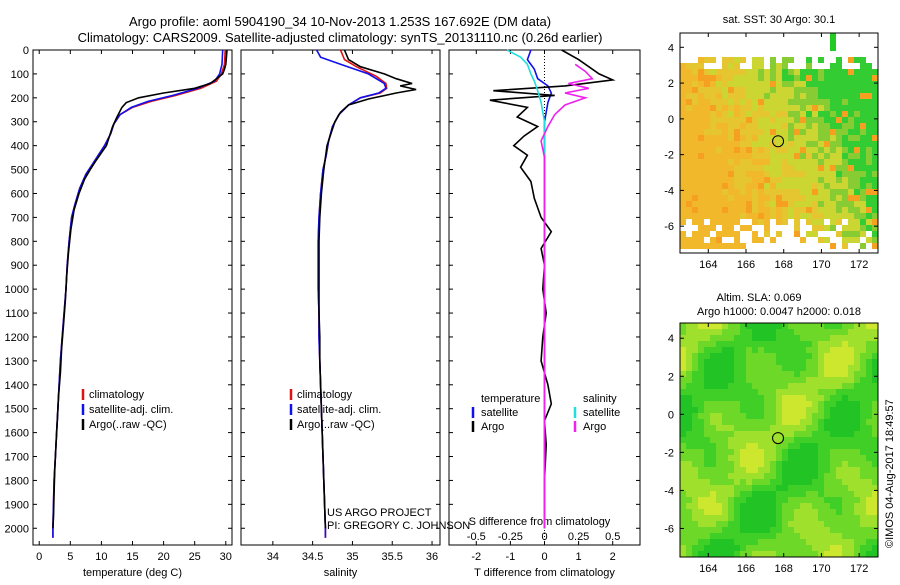 The height and width of the screenshot is (585, 900). I want to click on x2-tick-label: 0.5, so click(612, 537).